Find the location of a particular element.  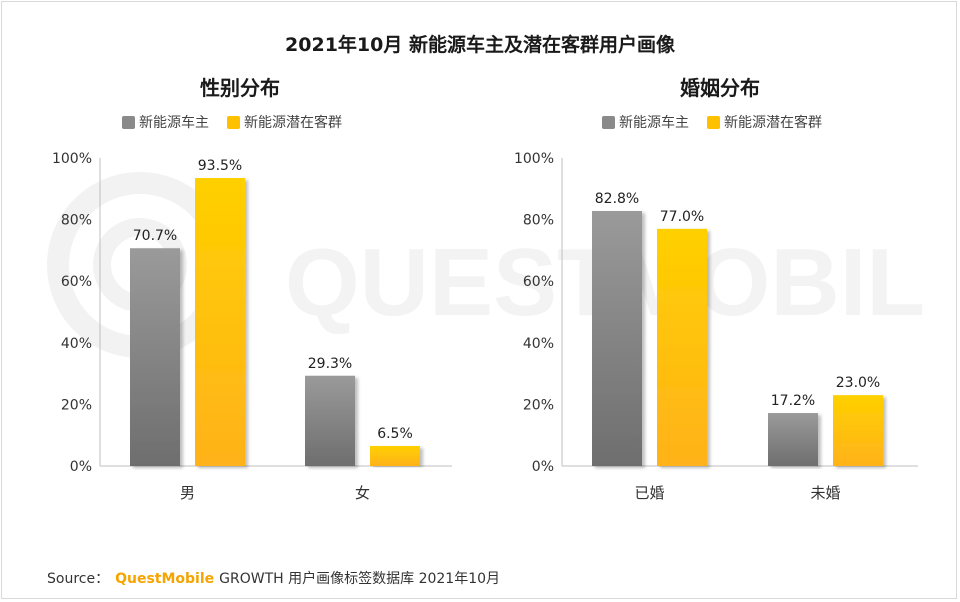

data-label: 17.2% is located at coordinates (793, 401).